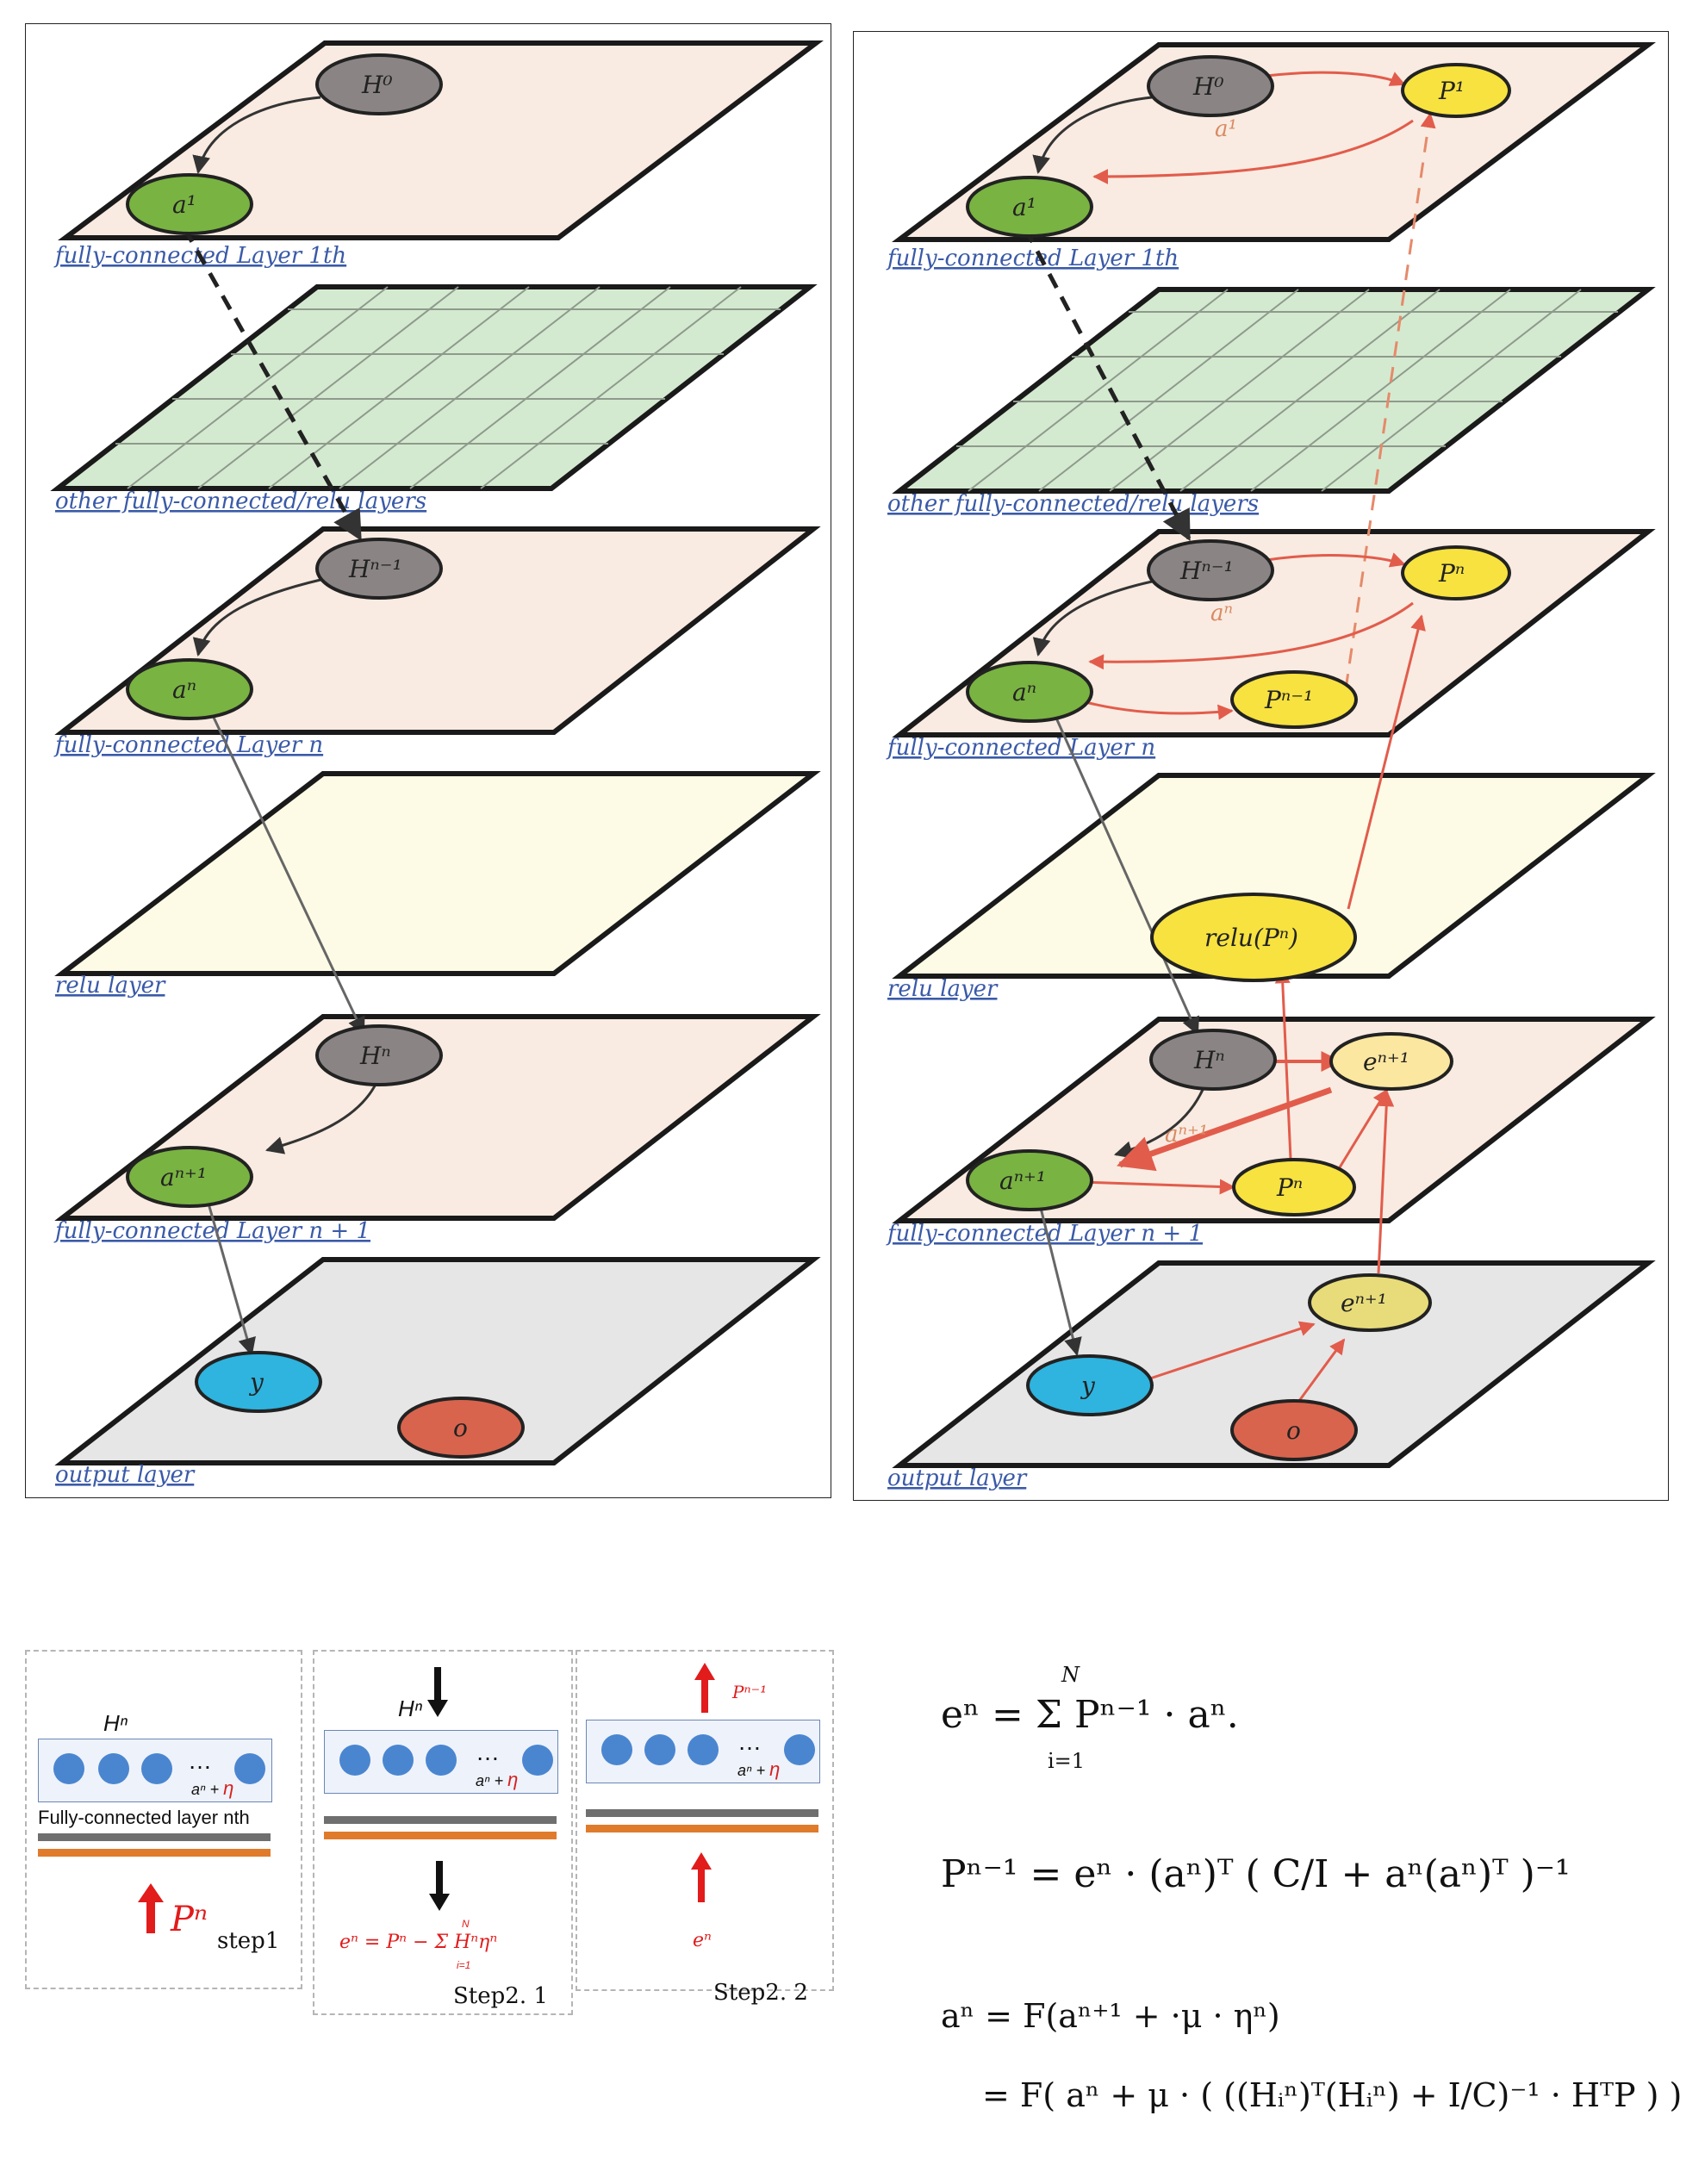  What do you see at coordinates (702, 1813) in the screenshot?
I see `step22-gray-line` at bounding box center [702, 1813].